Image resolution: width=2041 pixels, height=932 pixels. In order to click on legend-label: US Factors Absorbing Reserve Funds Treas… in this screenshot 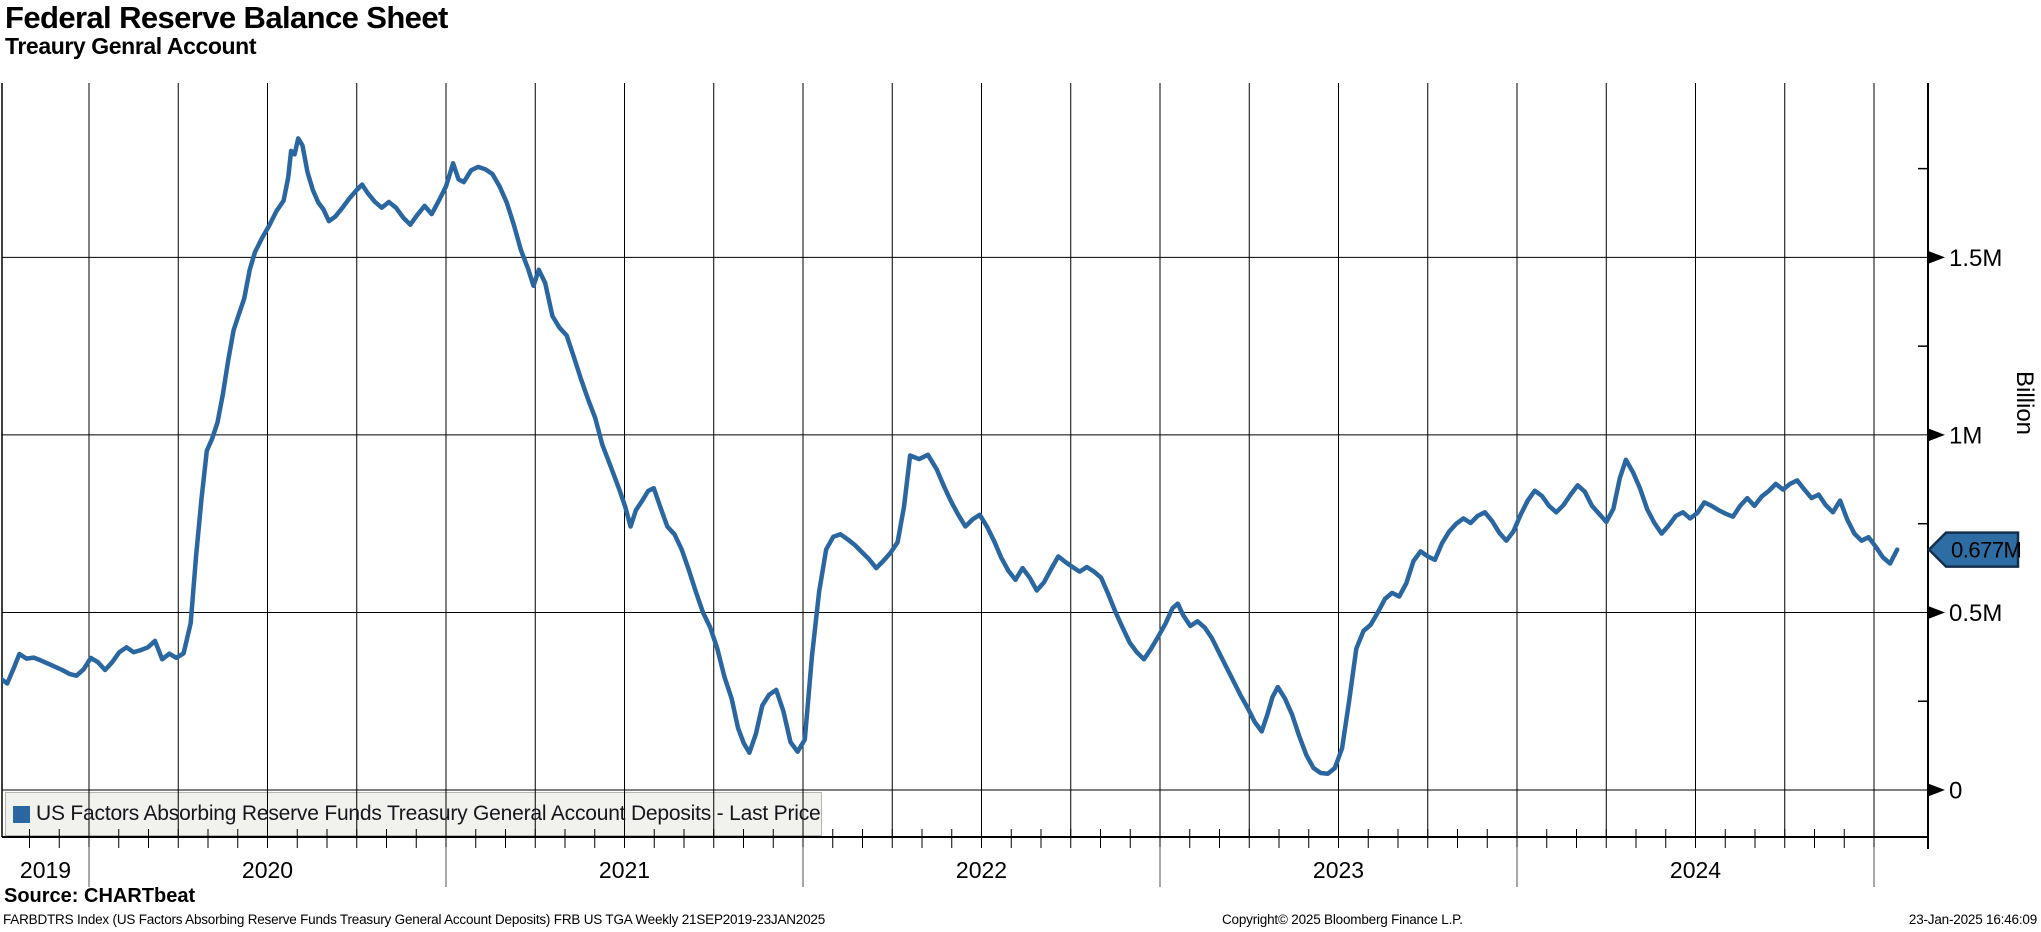, I will do `click(428, 813)`.